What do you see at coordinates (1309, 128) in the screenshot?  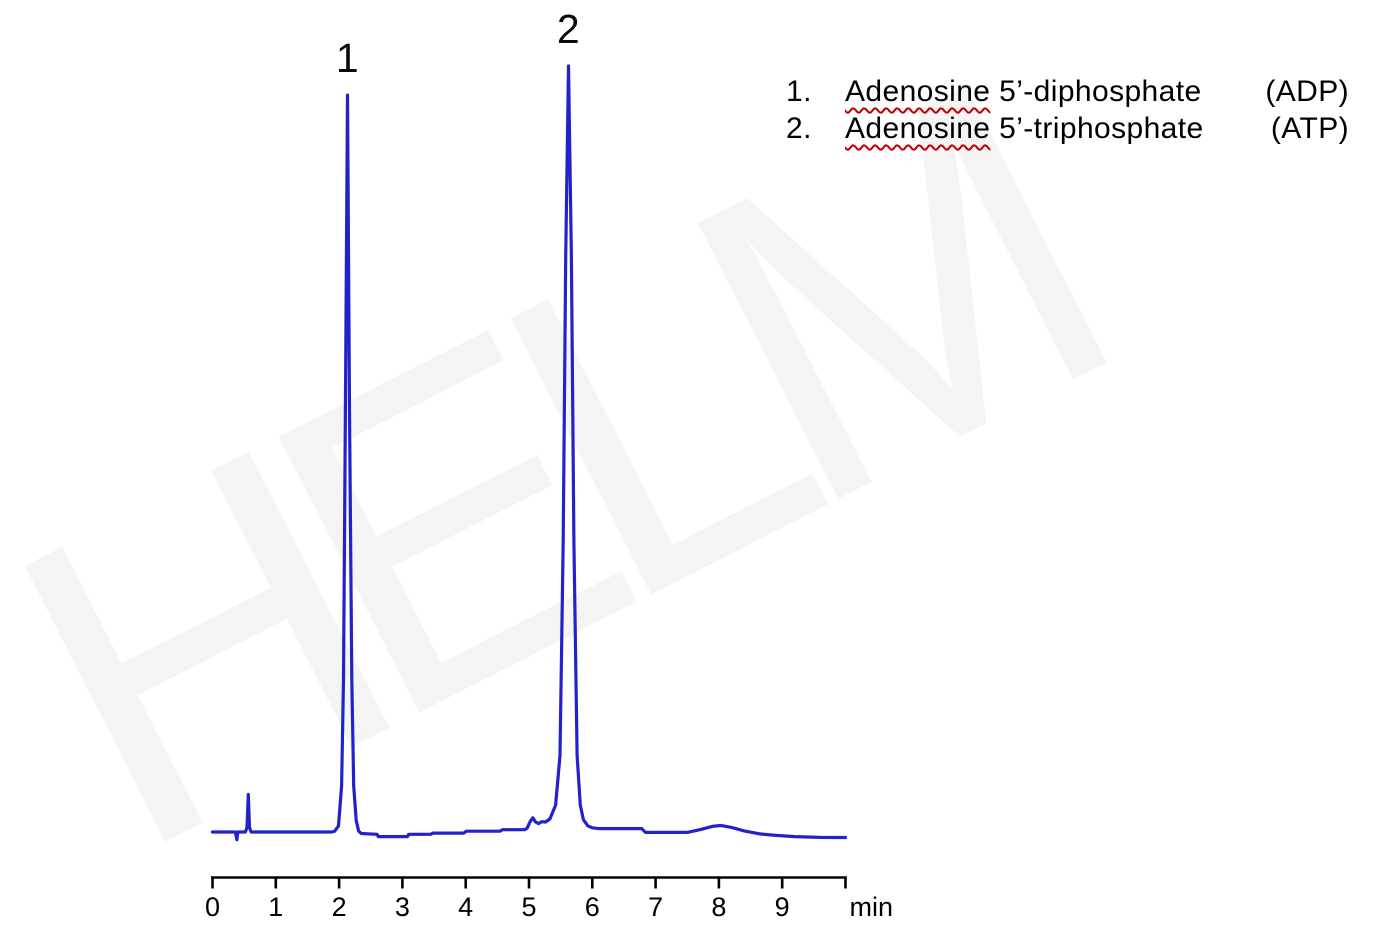 I see `legend-abbreviation: (ATP)` at bounding box center [1309, 128].